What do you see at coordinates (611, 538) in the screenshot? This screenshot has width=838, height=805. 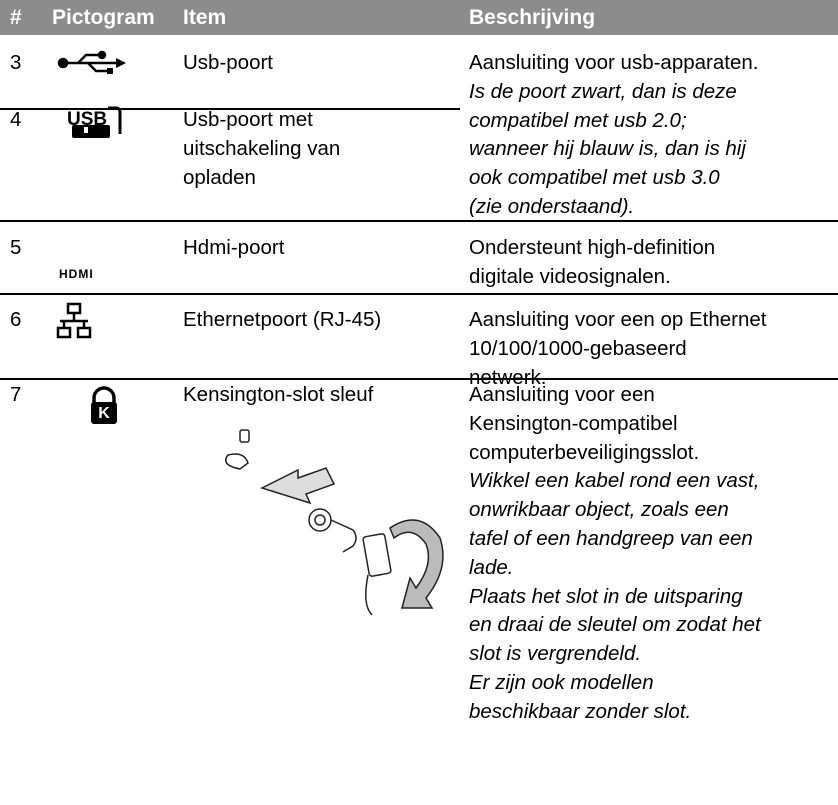 I see `description-text: tafel of een handgreep van een` at bounding box center [611, 538].